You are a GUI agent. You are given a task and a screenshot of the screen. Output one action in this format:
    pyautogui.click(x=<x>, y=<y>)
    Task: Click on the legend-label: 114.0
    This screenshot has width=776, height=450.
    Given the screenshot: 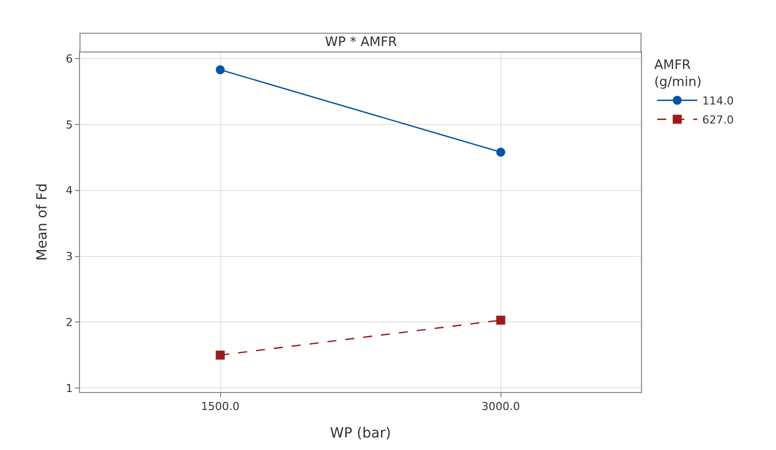 What is the action you would take?
    pyautogui.click(x=718, y=101)
    